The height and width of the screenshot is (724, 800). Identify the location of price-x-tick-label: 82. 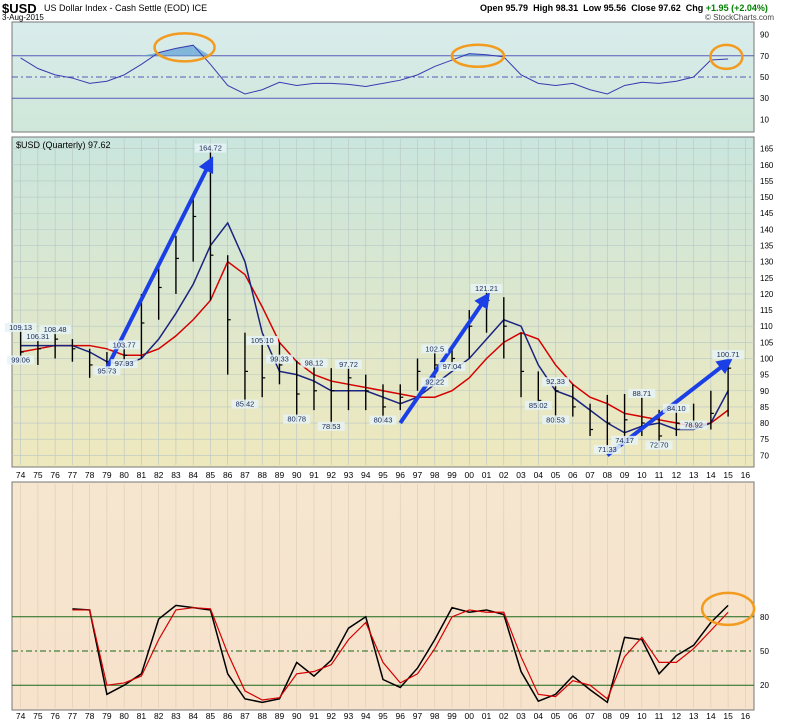
(159, 475).